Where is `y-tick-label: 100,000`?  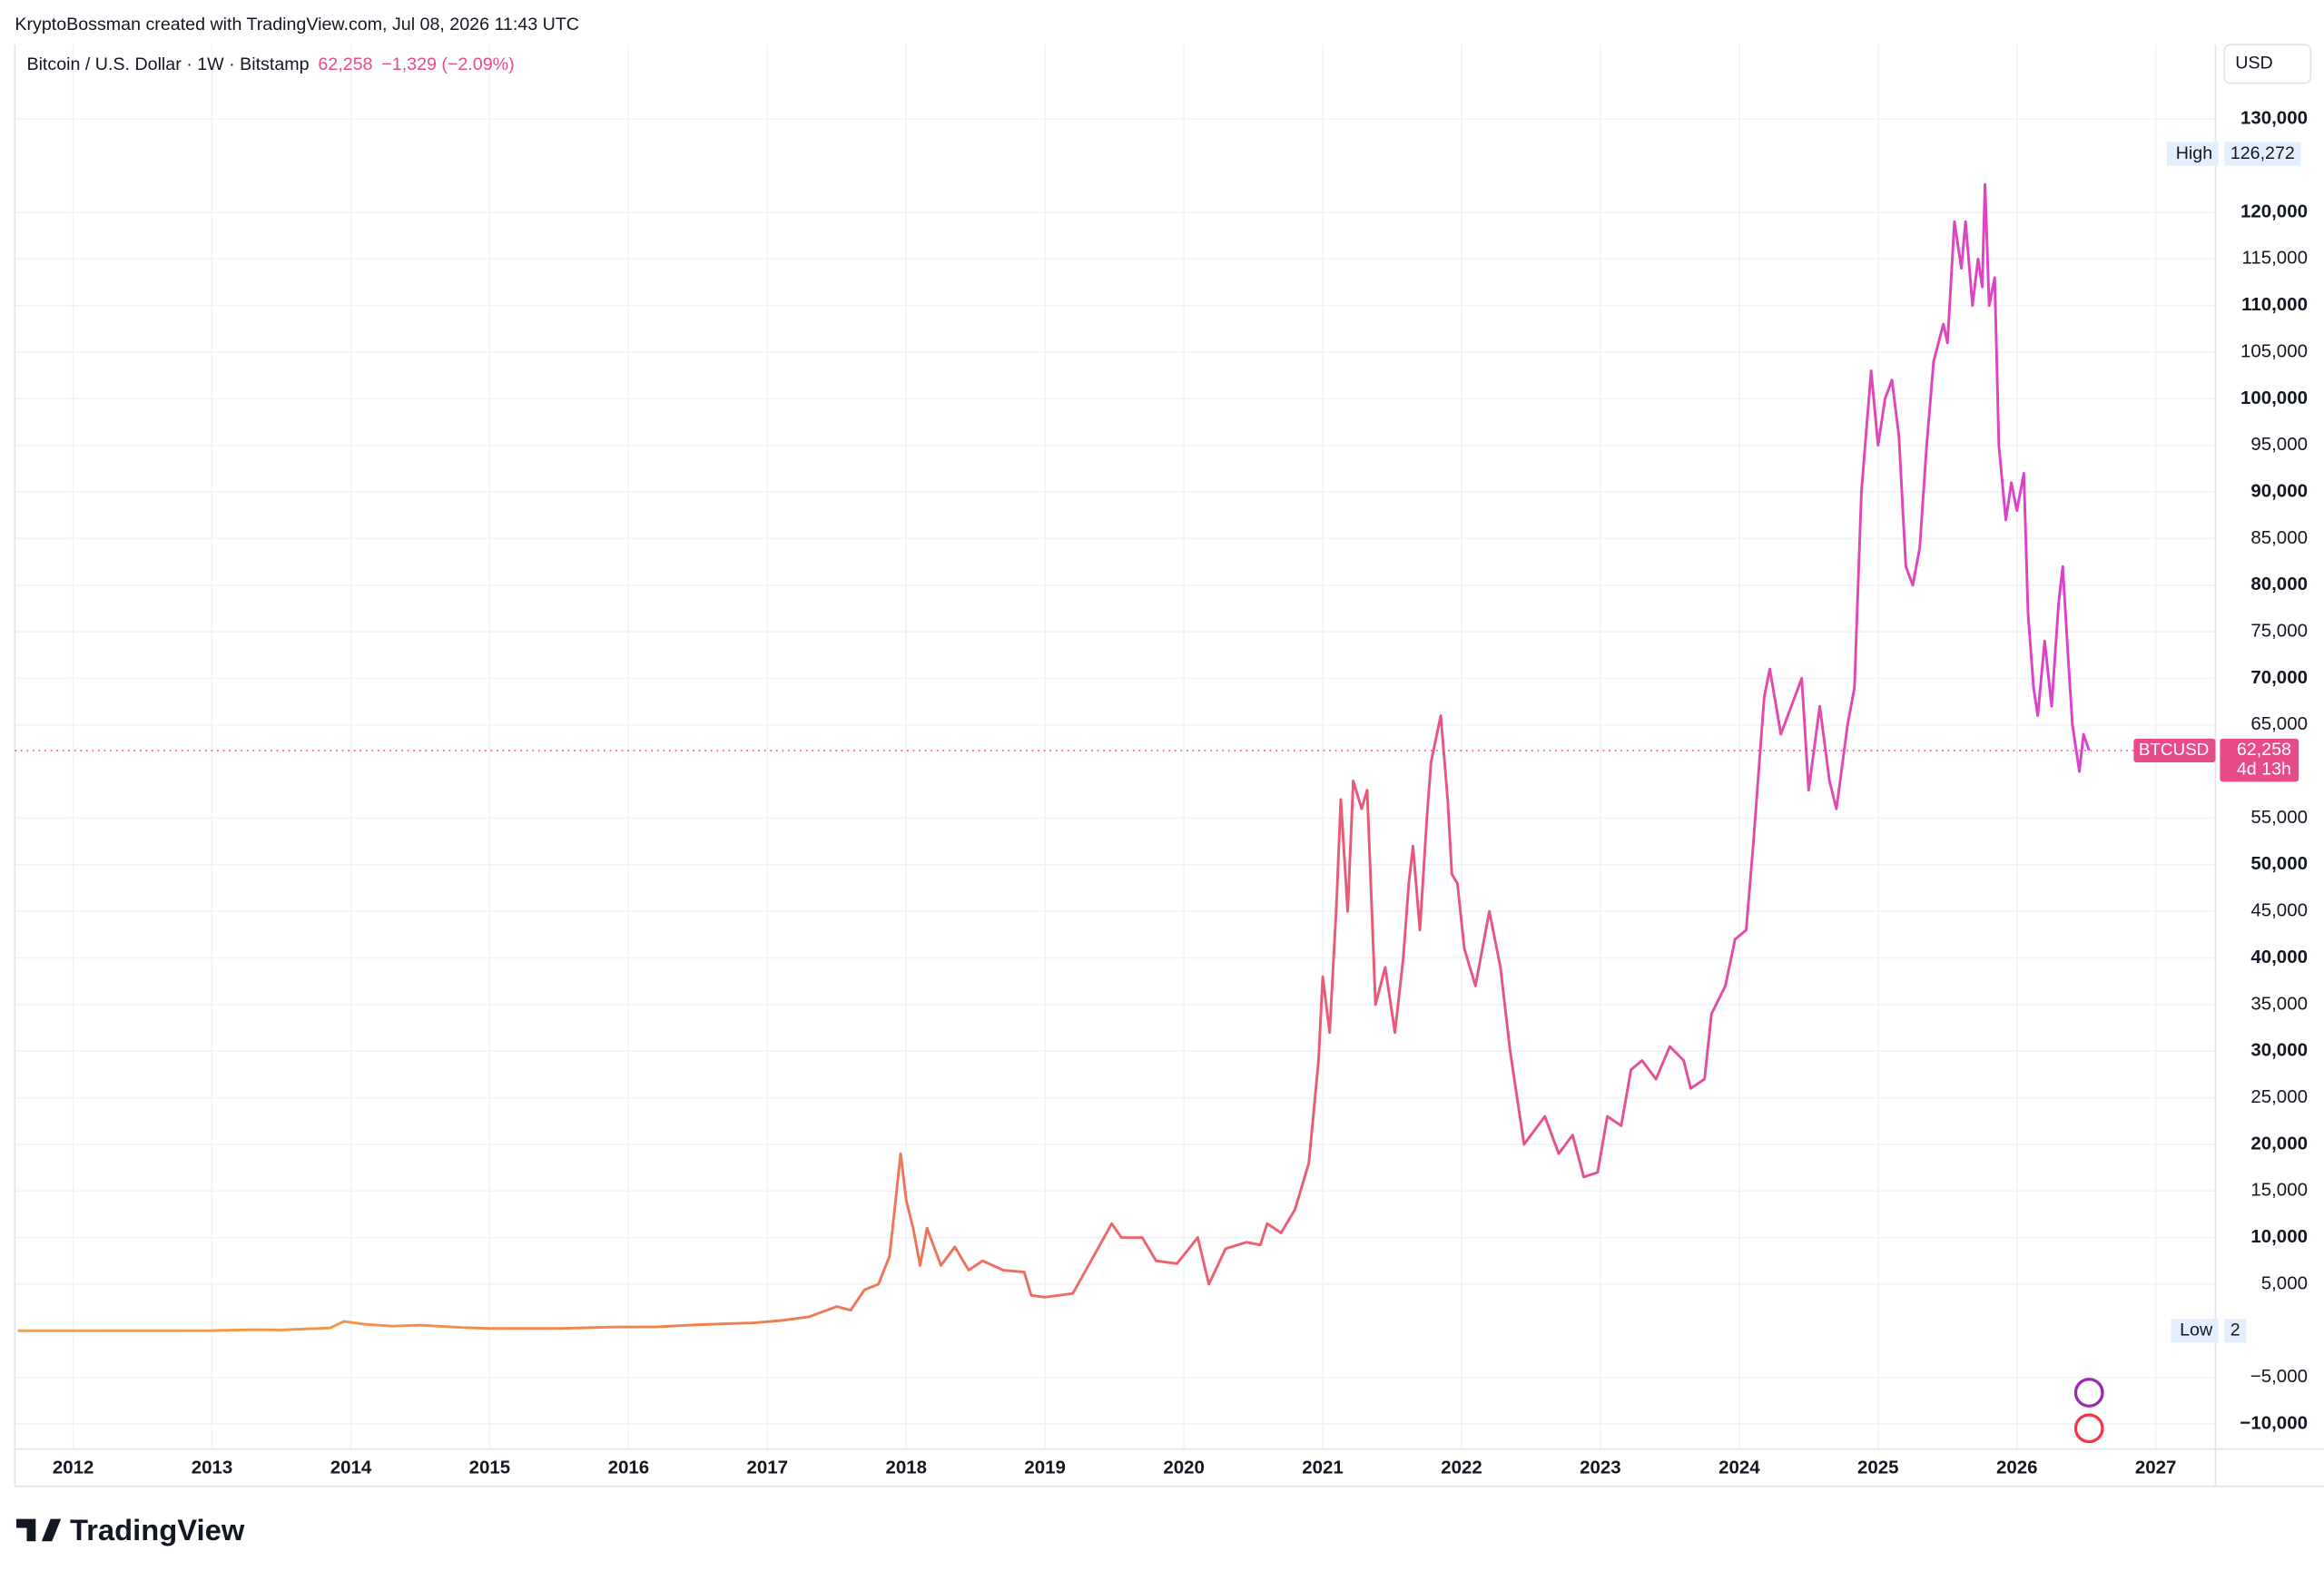
y-tick-label: 100,000 is located at coordinates (2274, 398).